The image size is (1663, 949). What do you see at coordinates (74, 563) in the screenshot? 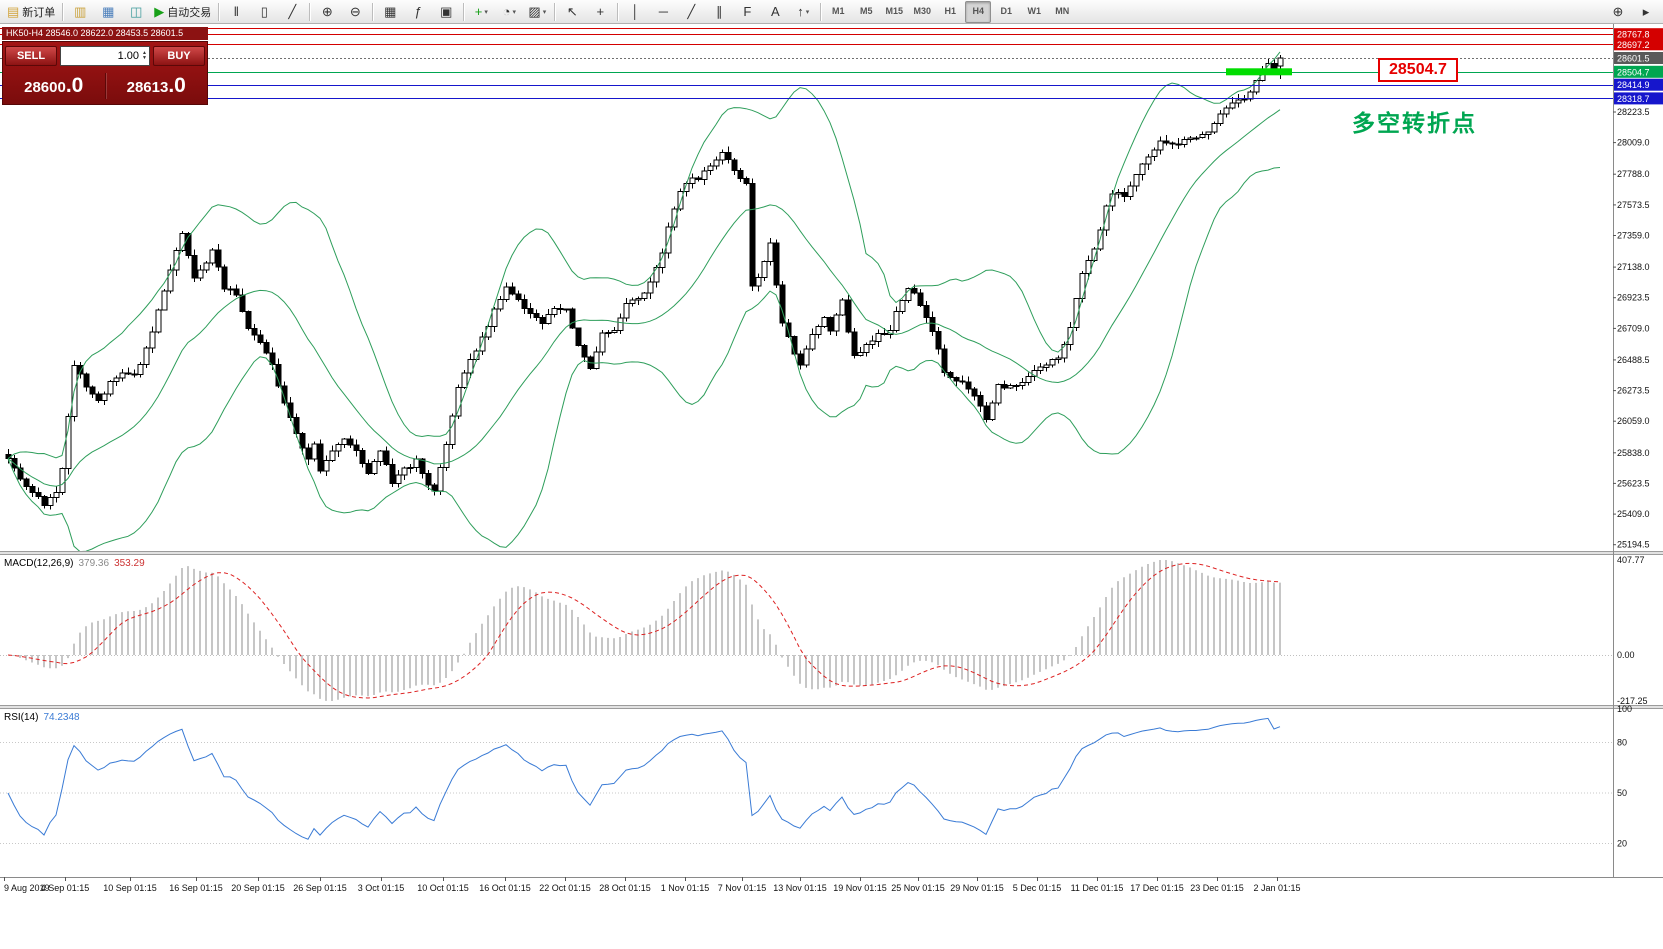
I see `macd-label: MACD(12,26,9) 379.36 353.29` at bounding box center [74, 563].